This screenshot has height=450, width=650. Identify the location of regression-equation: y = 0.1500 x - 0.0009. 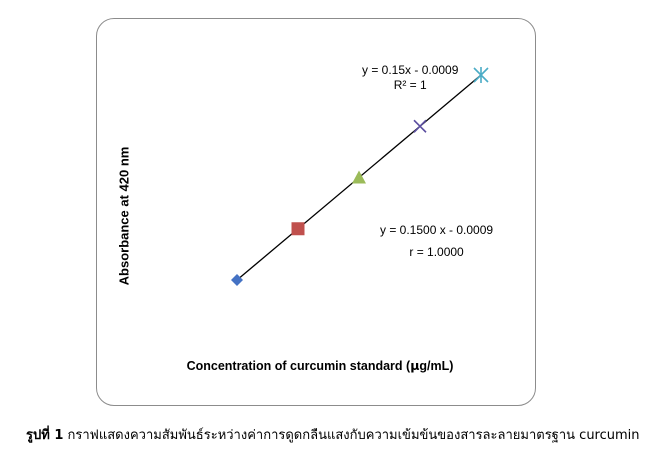
(437, 230).